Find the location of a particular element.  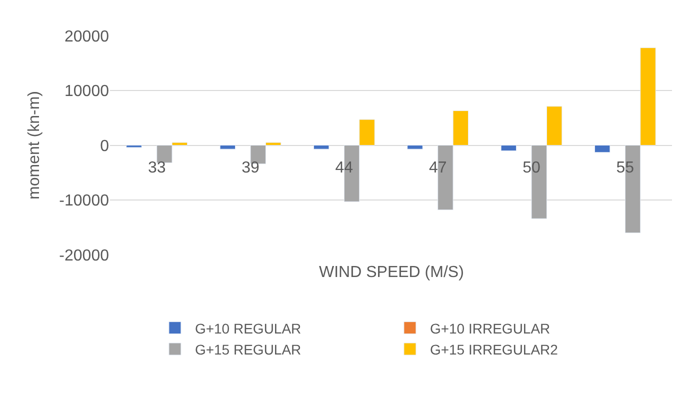

legend-label: G+15 IRREGULAR2 is located at coordinates (494, 349).